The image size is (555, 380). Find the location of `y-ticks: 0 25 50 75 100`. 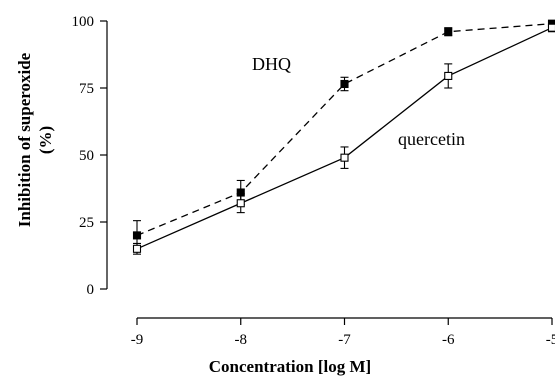

y-ticks: 0 25 50 75 100 is located at coordinates (89, 156).